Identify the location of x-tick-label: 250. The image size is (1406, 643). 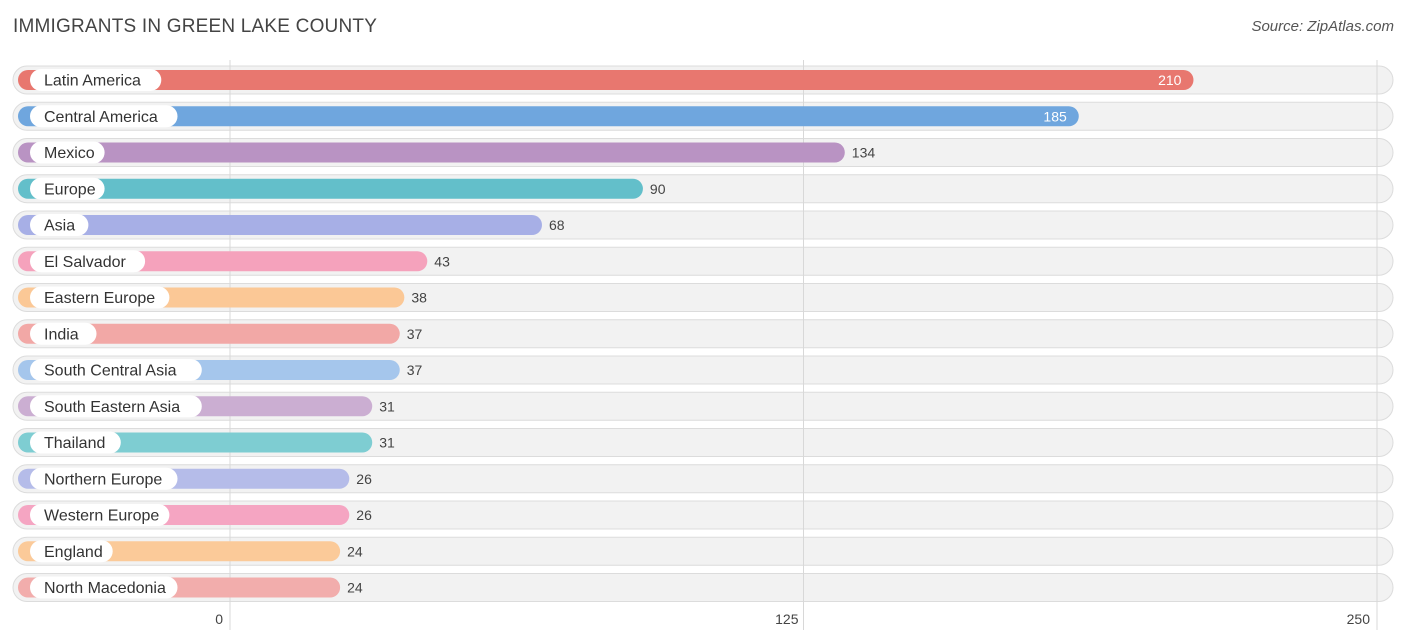
(1359, 619).